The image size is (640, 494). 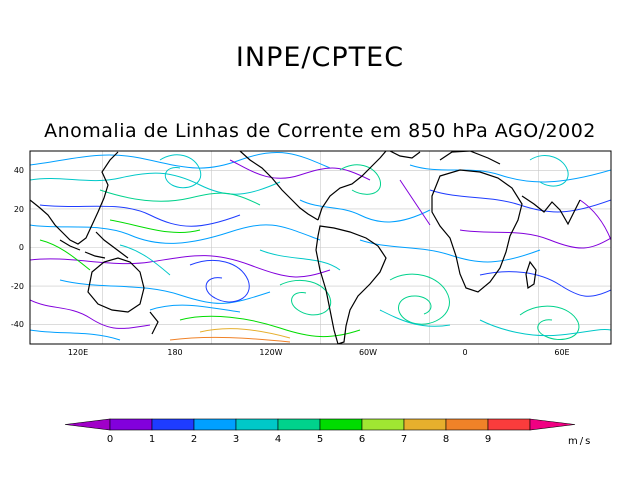 I want to click on lon-tick-label: 120W, so click(x=270, y=352).